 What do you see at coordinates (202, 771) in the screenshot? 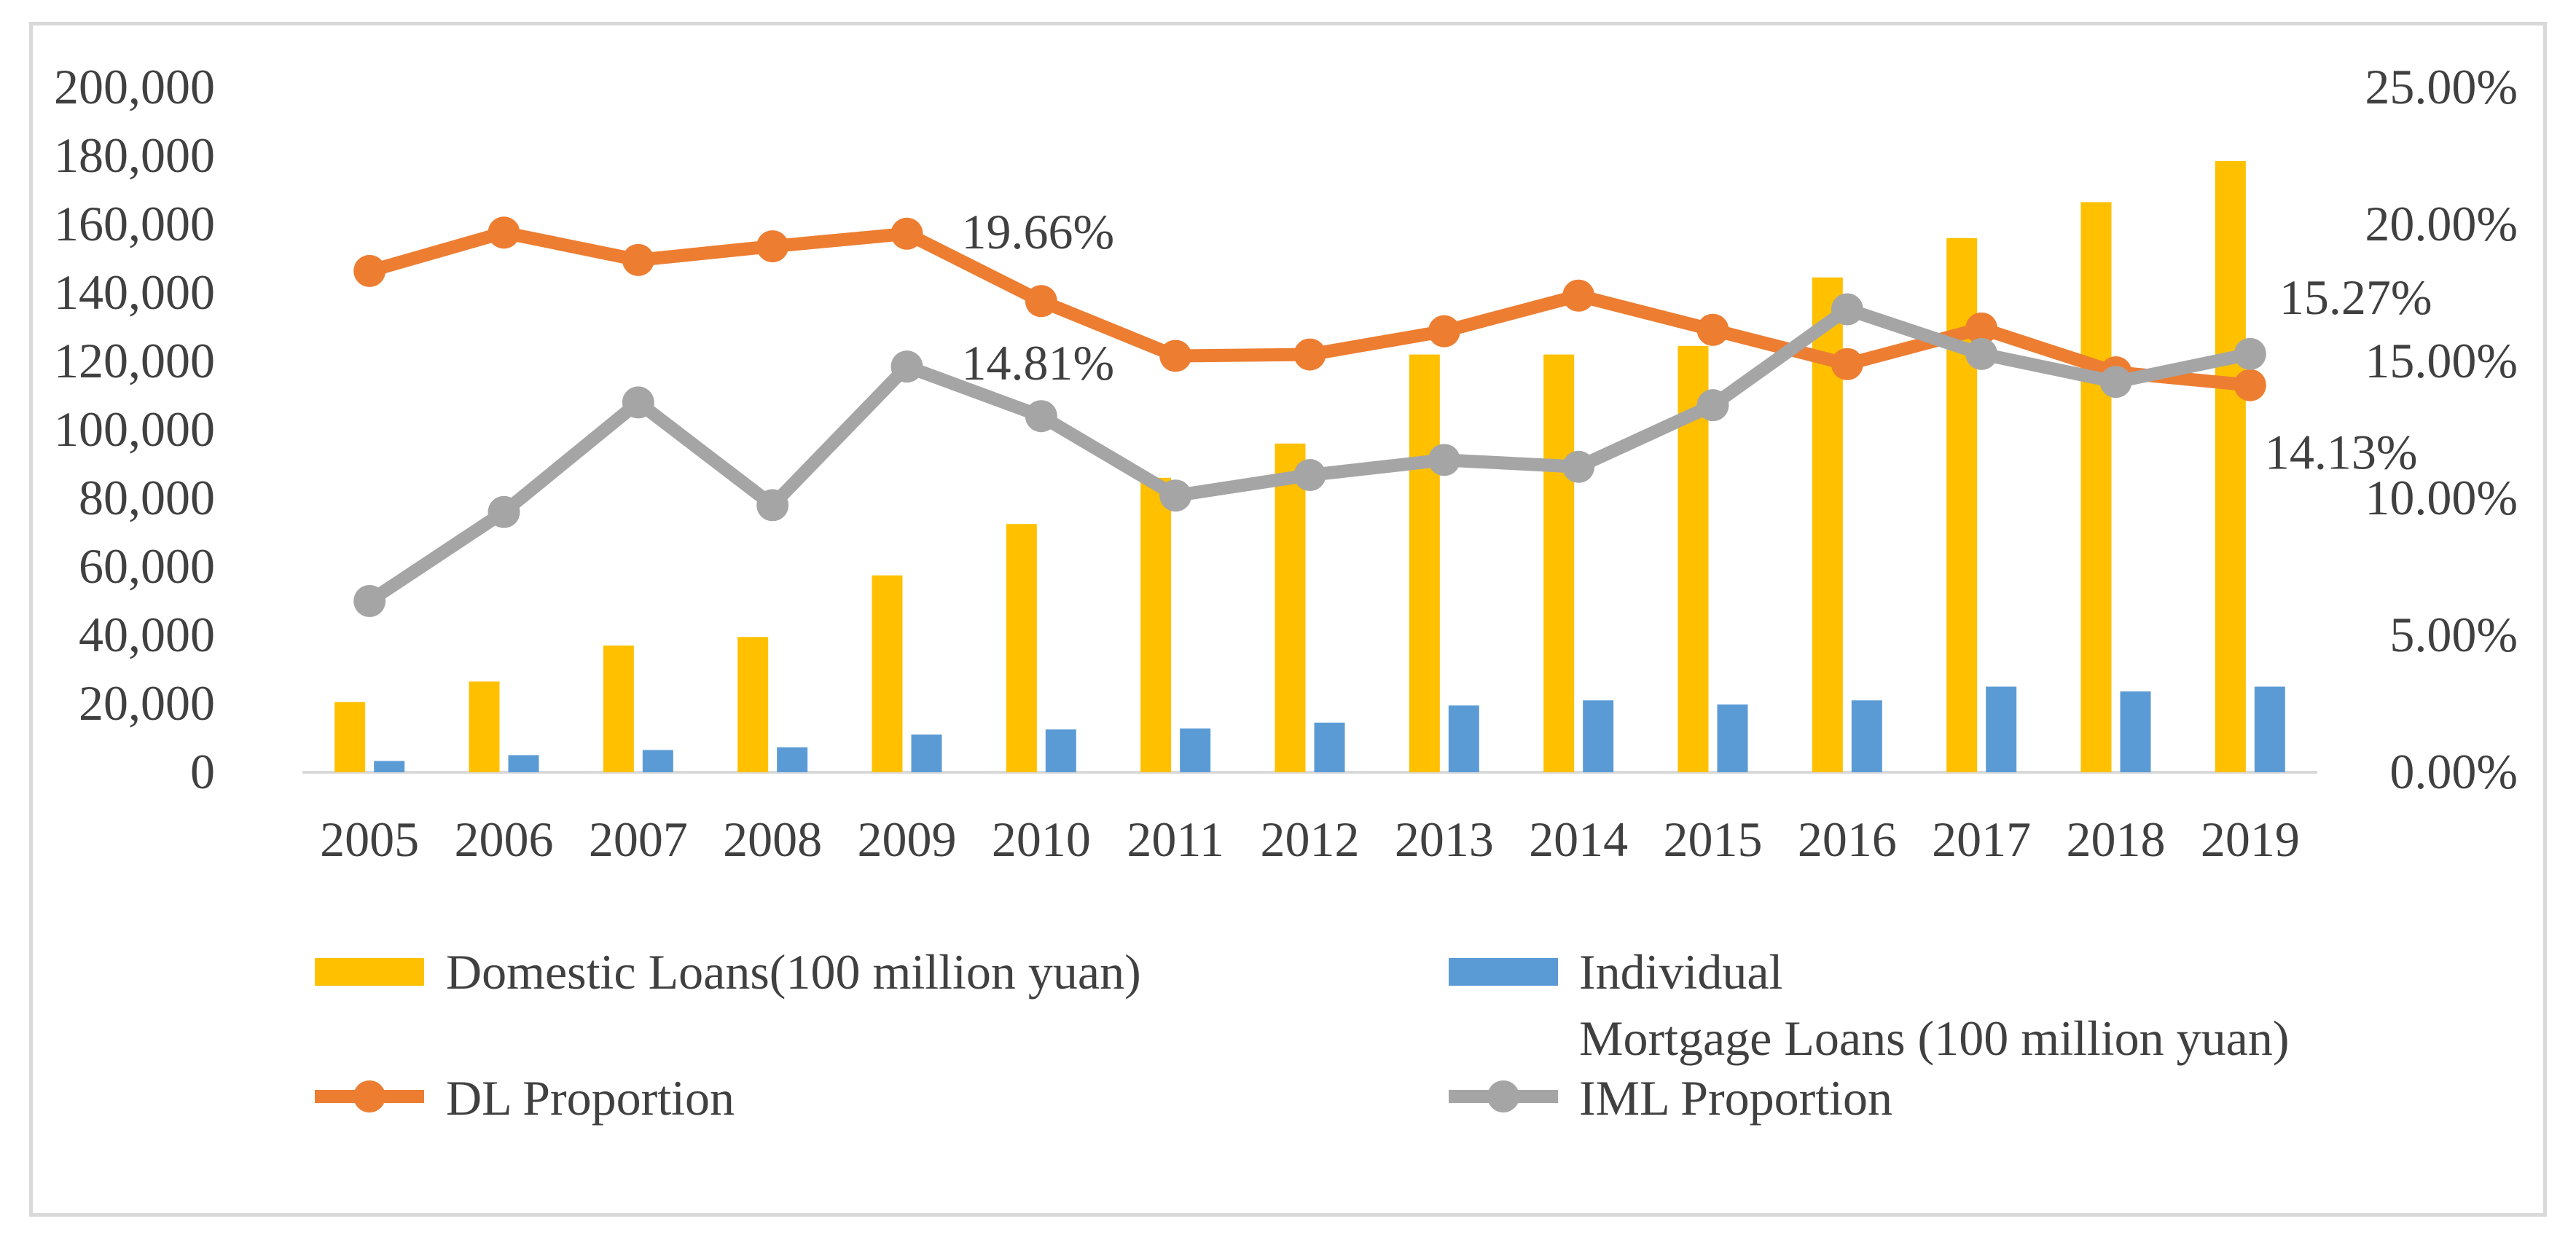
I see `left-tick-label: 0` at bounding box center [202, 771].